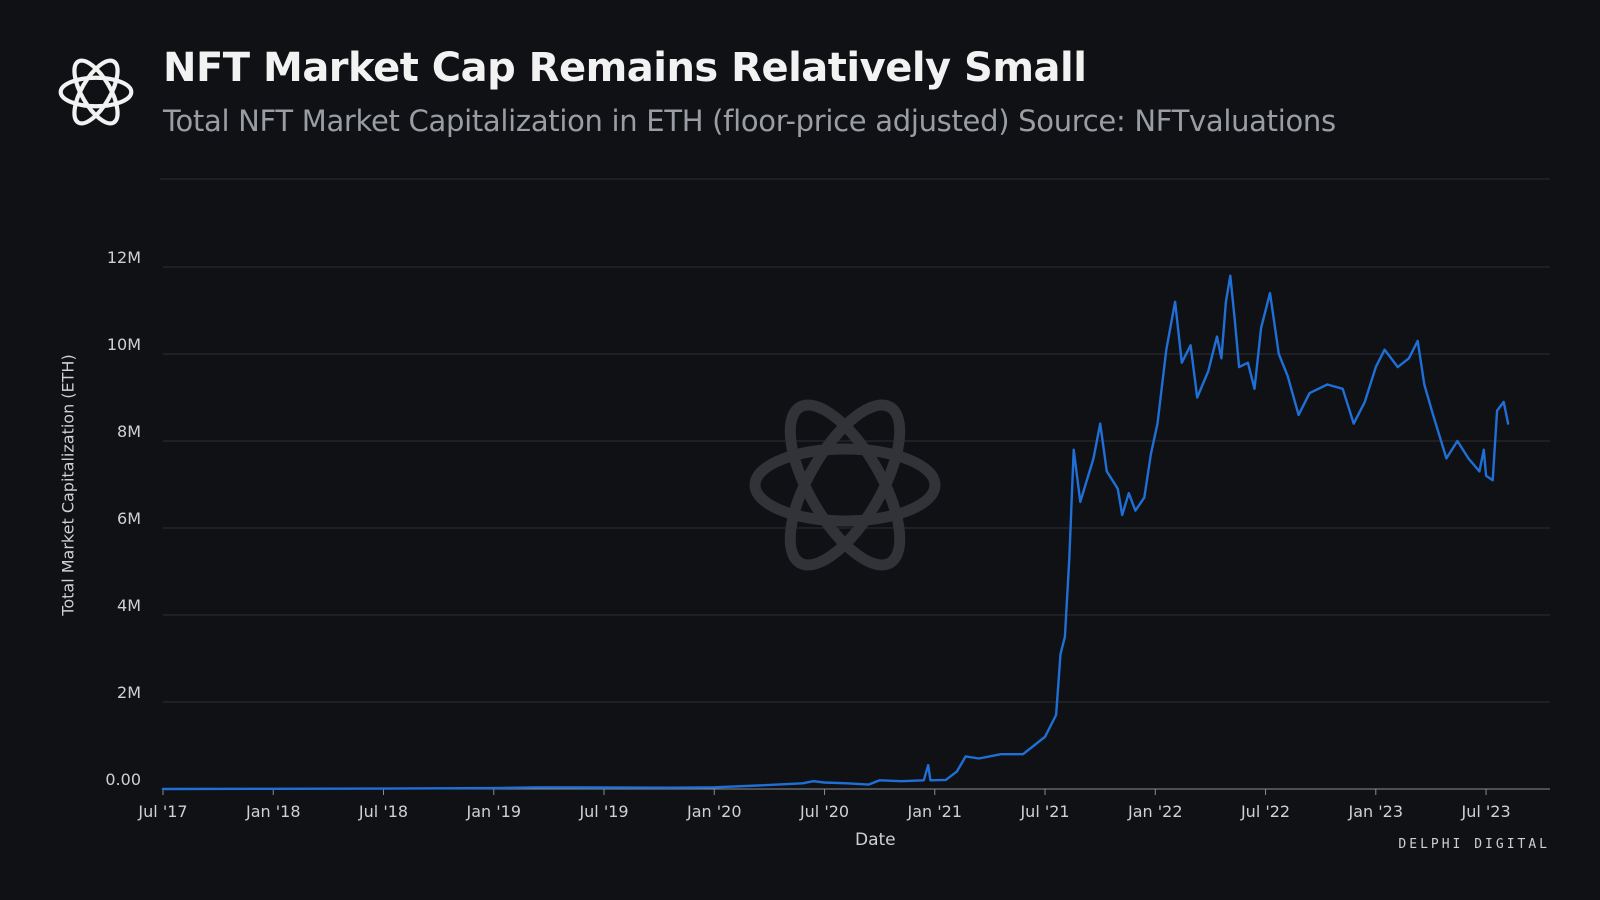  Describe the element at coordinates (1485, 811) in the screenshot. I see `x-tick-label: Jul '23` at that location.